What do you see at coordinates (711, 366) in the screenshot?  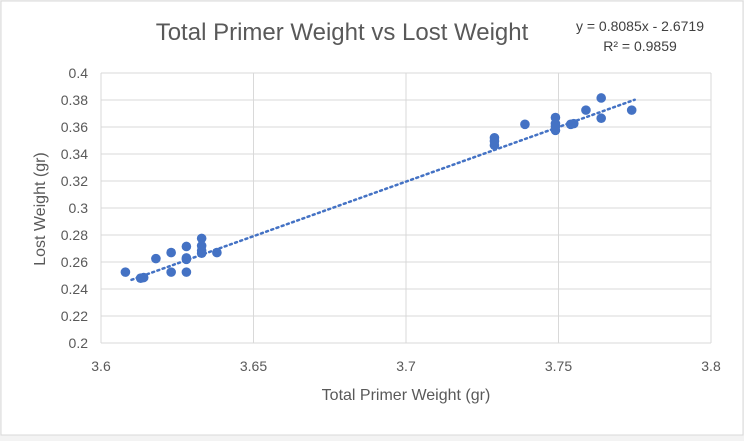 I see `x-tick-label: 3.8` at bounding box center [711, 366].